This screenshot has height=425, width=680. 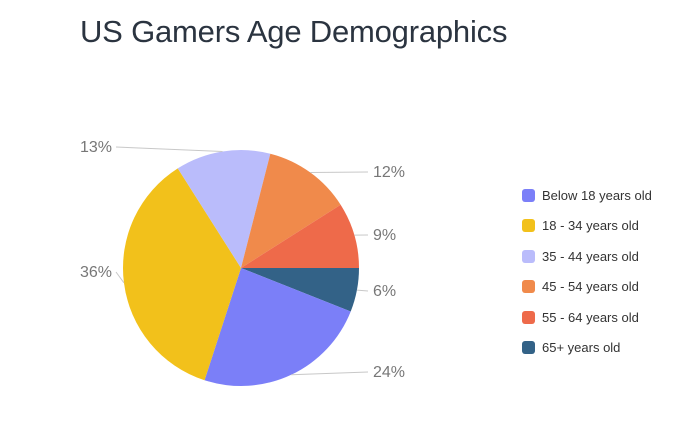 I want to click on slice-percentage-label: 9%, so click(x=384, y=235).